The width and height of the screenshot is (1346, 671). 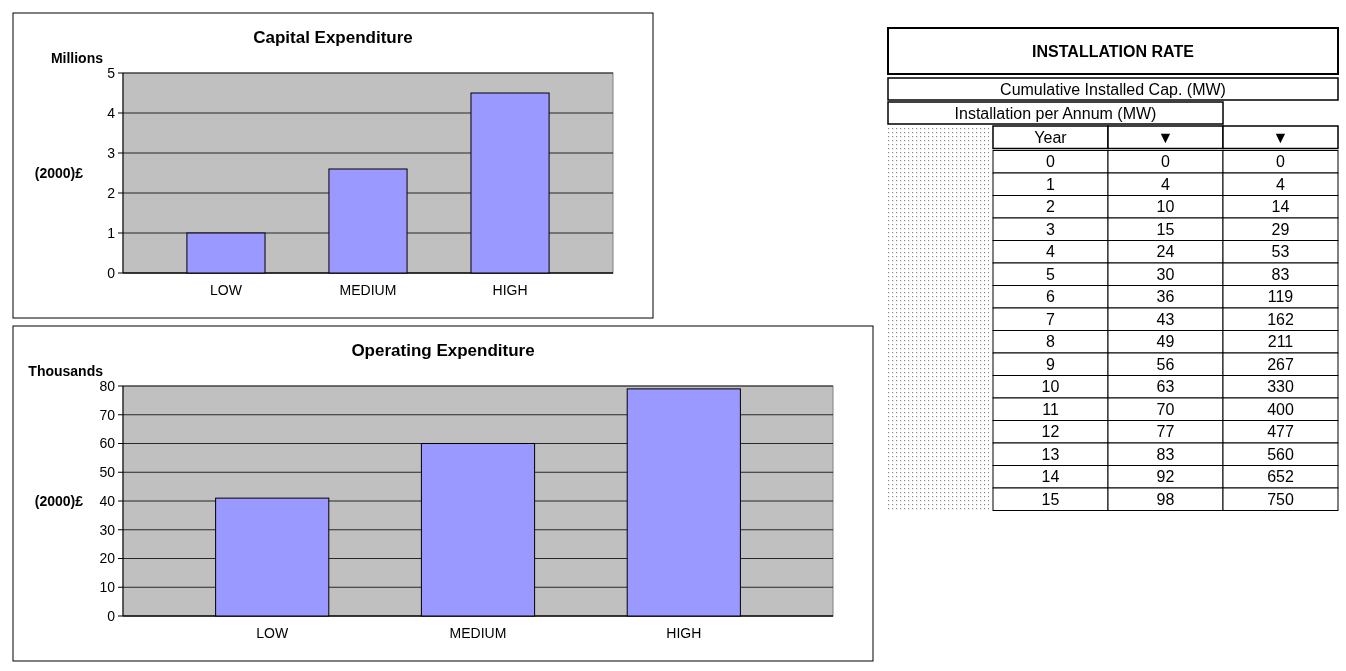 I want to click on data-label: 29, so click(x=1280, y=229).